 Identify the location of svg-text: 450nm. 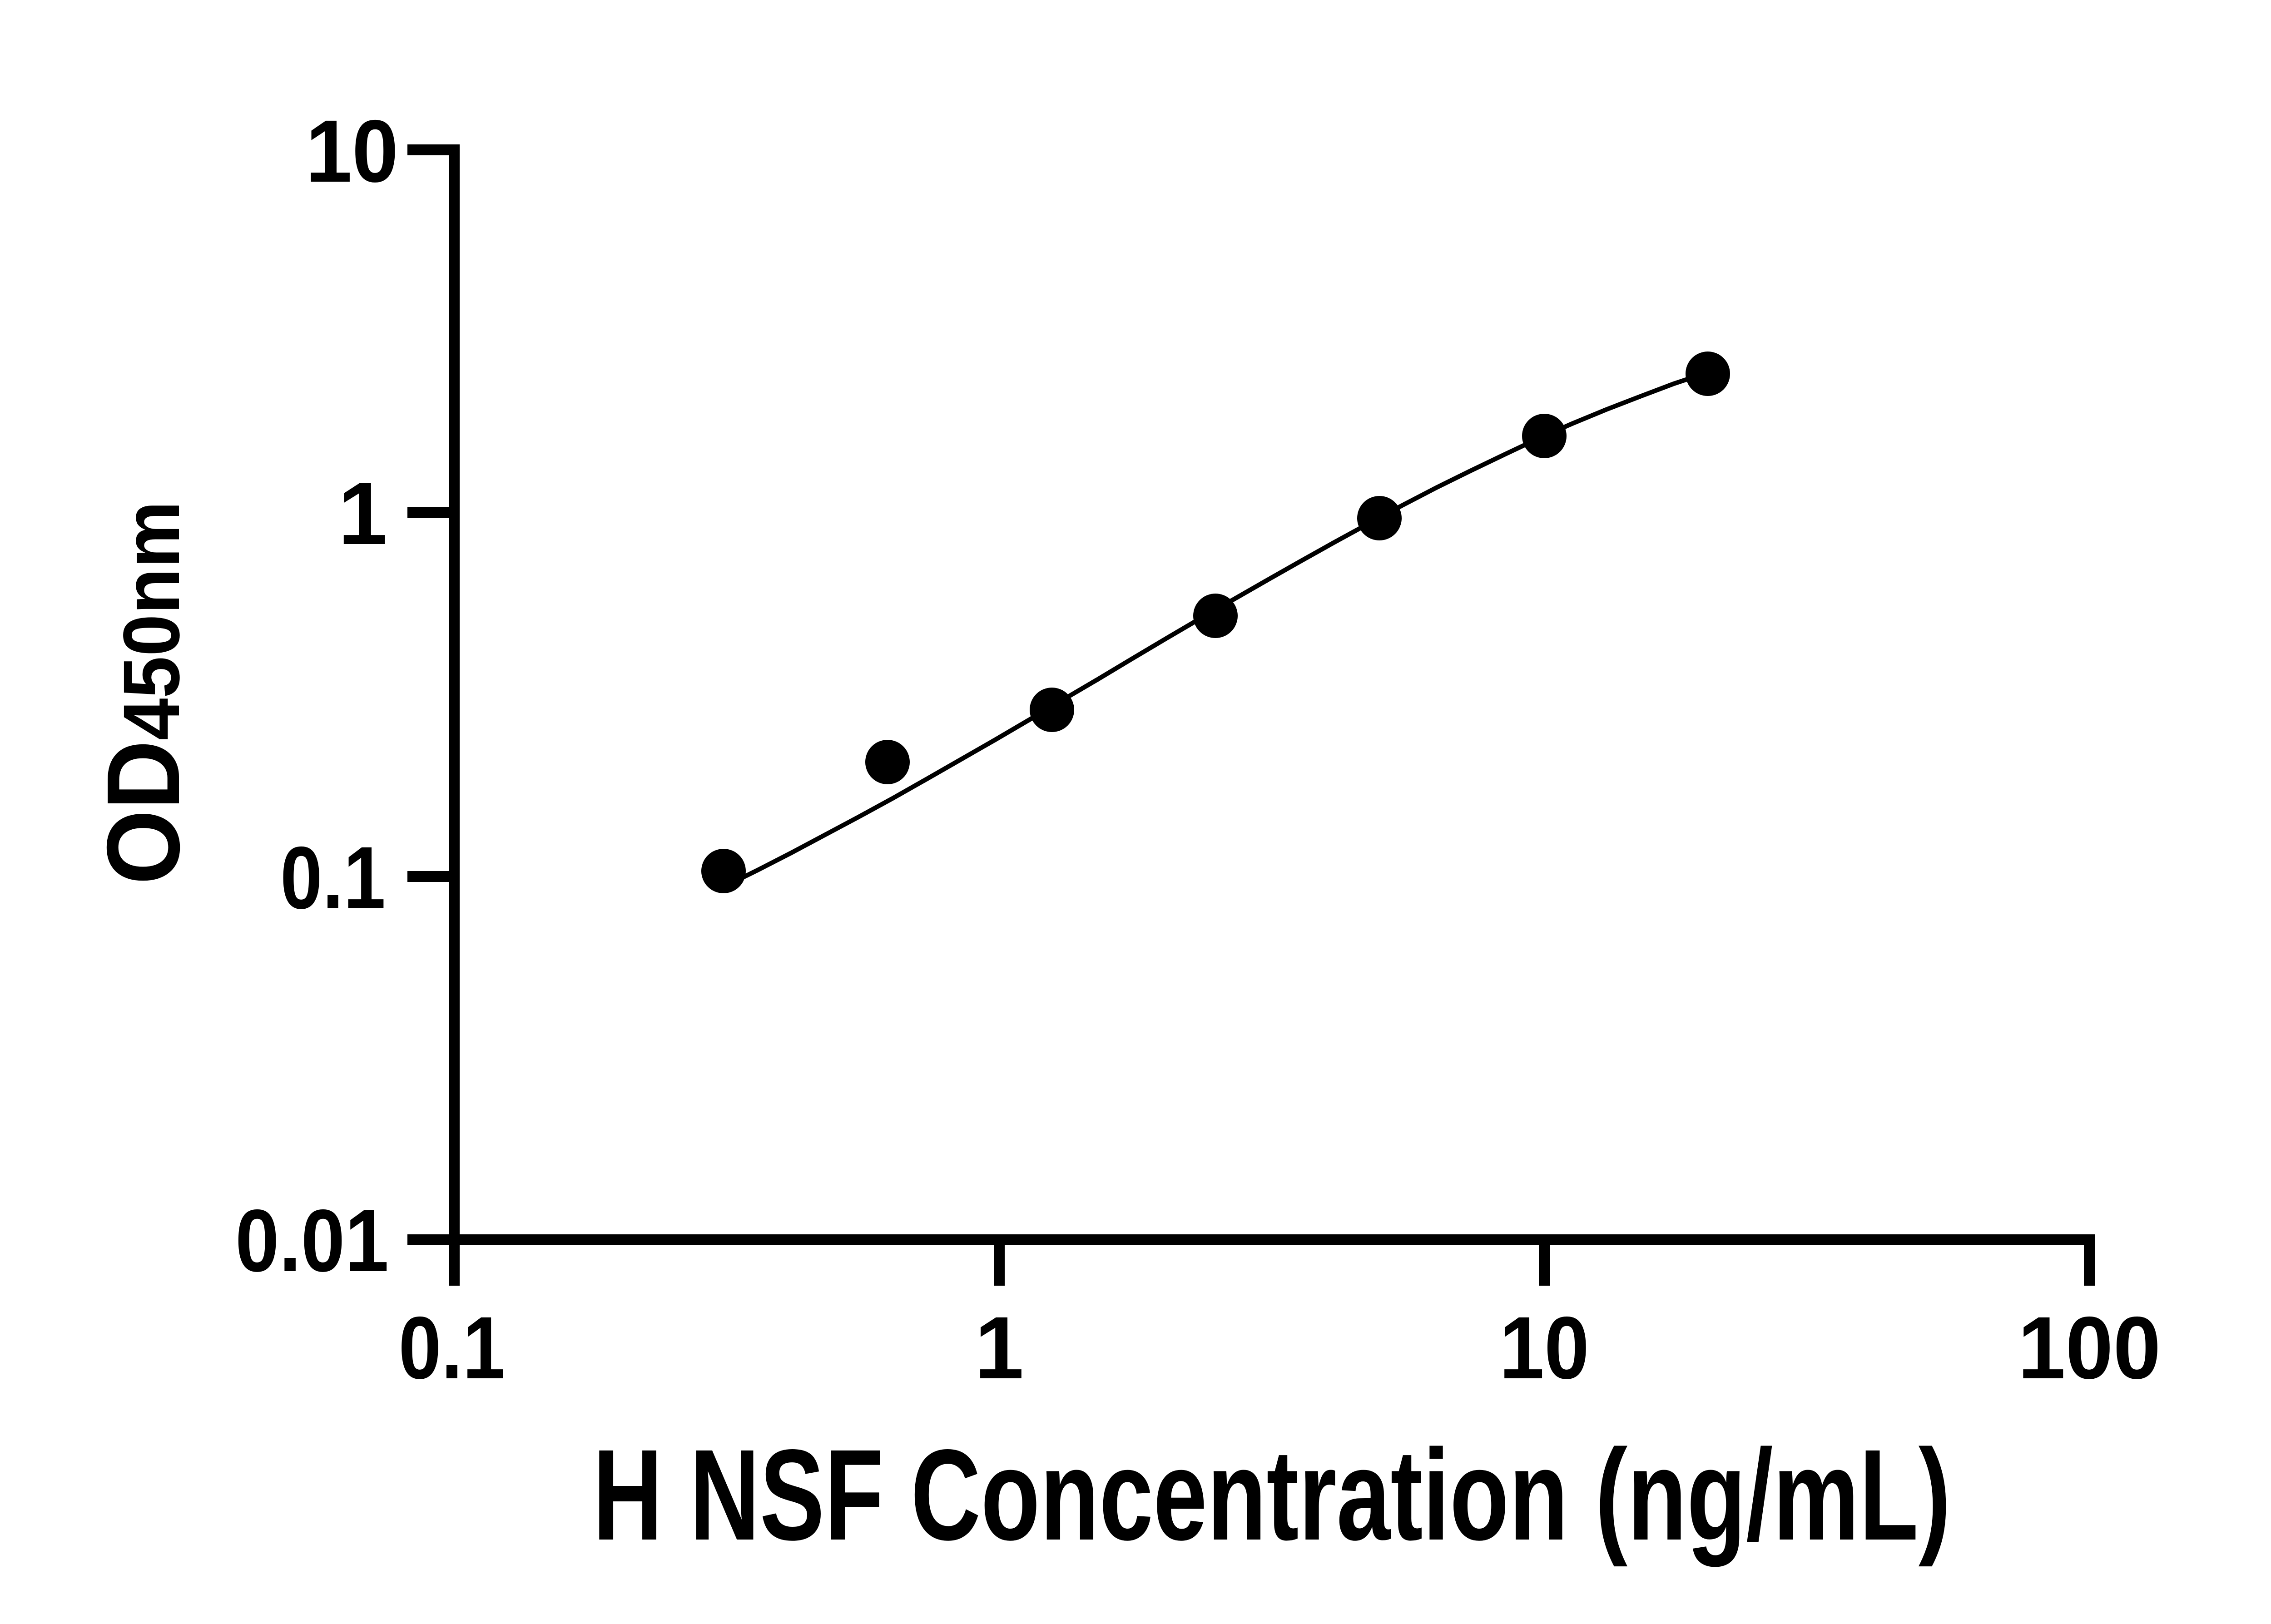
(151, 620).